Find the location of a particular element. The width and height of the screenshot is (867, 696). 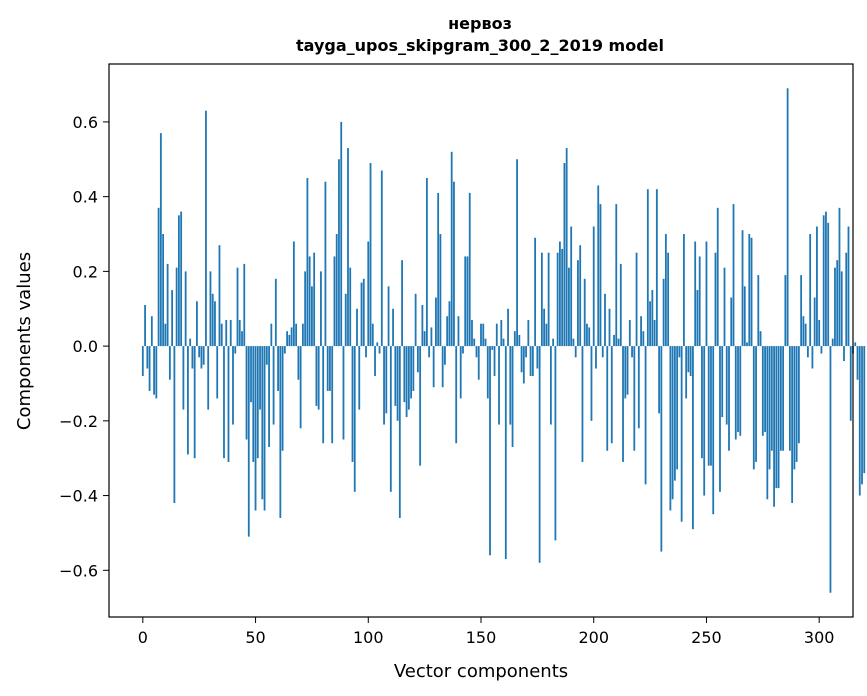

x-tick-label: 50 is located at coordinates (255, 637).